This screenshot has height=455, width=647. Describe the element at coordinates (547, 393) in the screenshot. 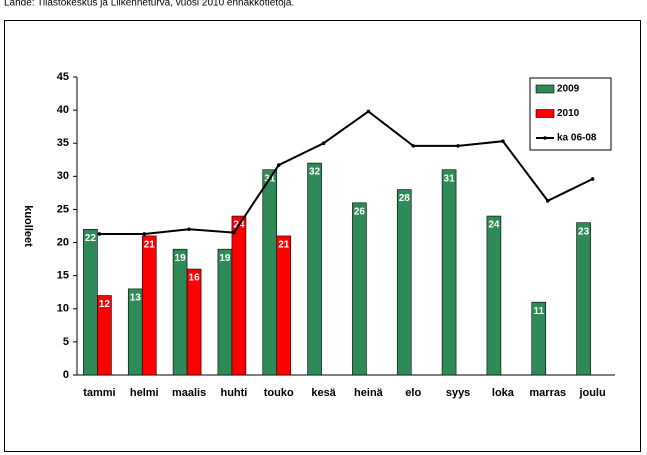

I see `x-tick-label: marras` at that location.